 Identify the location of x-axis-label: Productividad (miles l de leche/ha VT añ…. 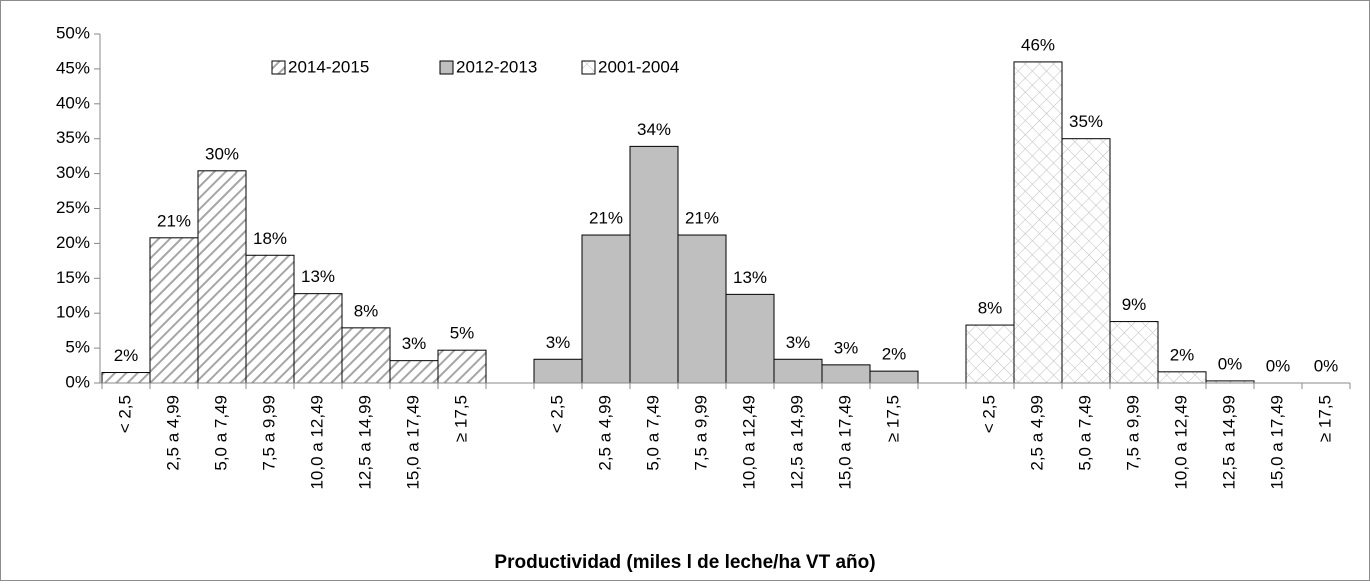
(684, 562).